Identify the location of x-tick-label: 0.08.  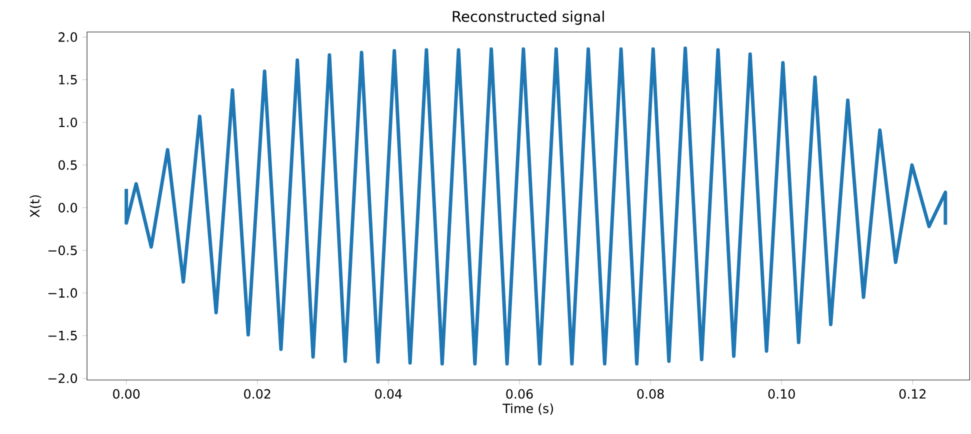
(650, 394).